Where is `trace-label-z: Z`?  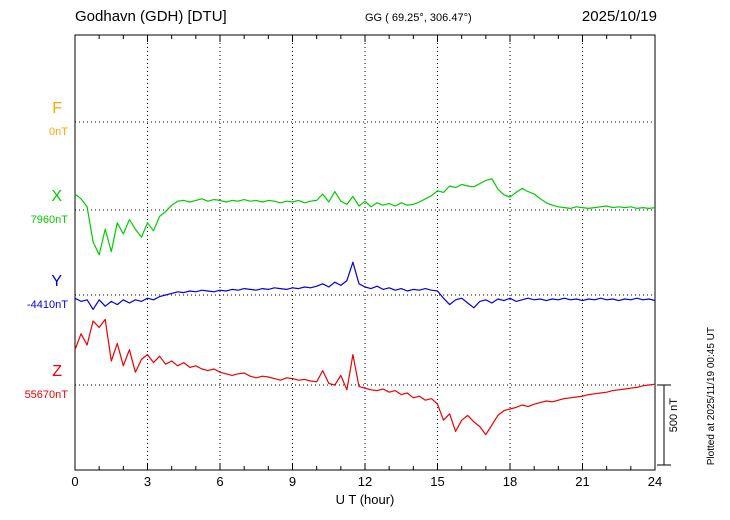
trace-label-z: Z is located at coordinates (57, 371).